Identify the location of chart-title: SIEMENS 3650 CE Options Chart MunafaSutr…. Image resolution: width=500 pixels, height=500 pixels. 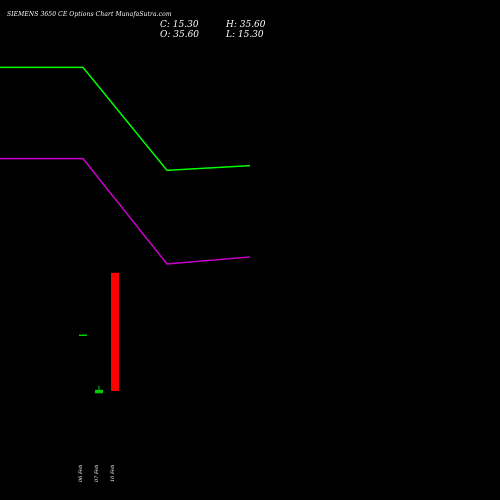
(89, 14).